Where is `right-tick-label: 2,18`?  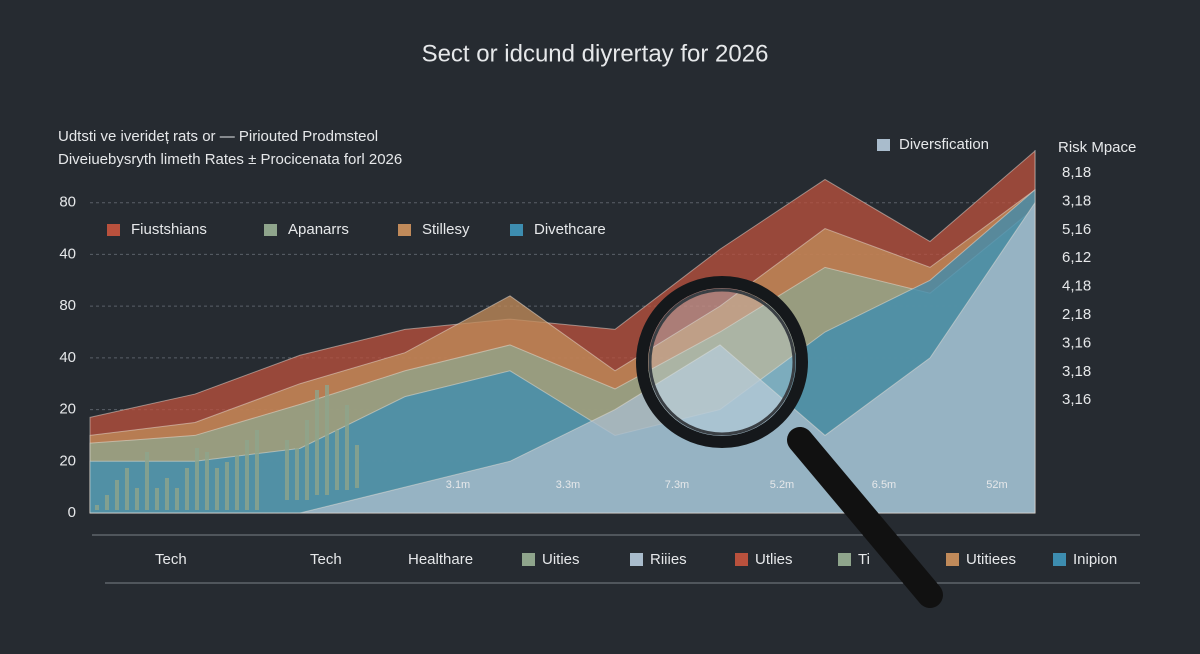 right-tick-label: 2,18 is located at coordinates (1076, 314).